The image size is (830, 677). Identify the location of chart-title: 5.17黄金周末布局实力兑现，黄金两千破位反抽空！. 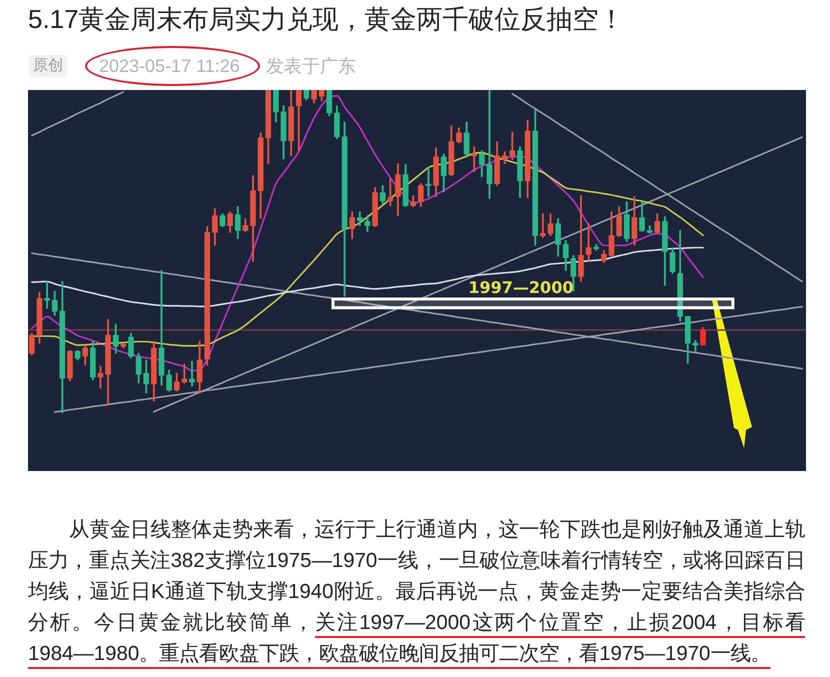
(326, 19).